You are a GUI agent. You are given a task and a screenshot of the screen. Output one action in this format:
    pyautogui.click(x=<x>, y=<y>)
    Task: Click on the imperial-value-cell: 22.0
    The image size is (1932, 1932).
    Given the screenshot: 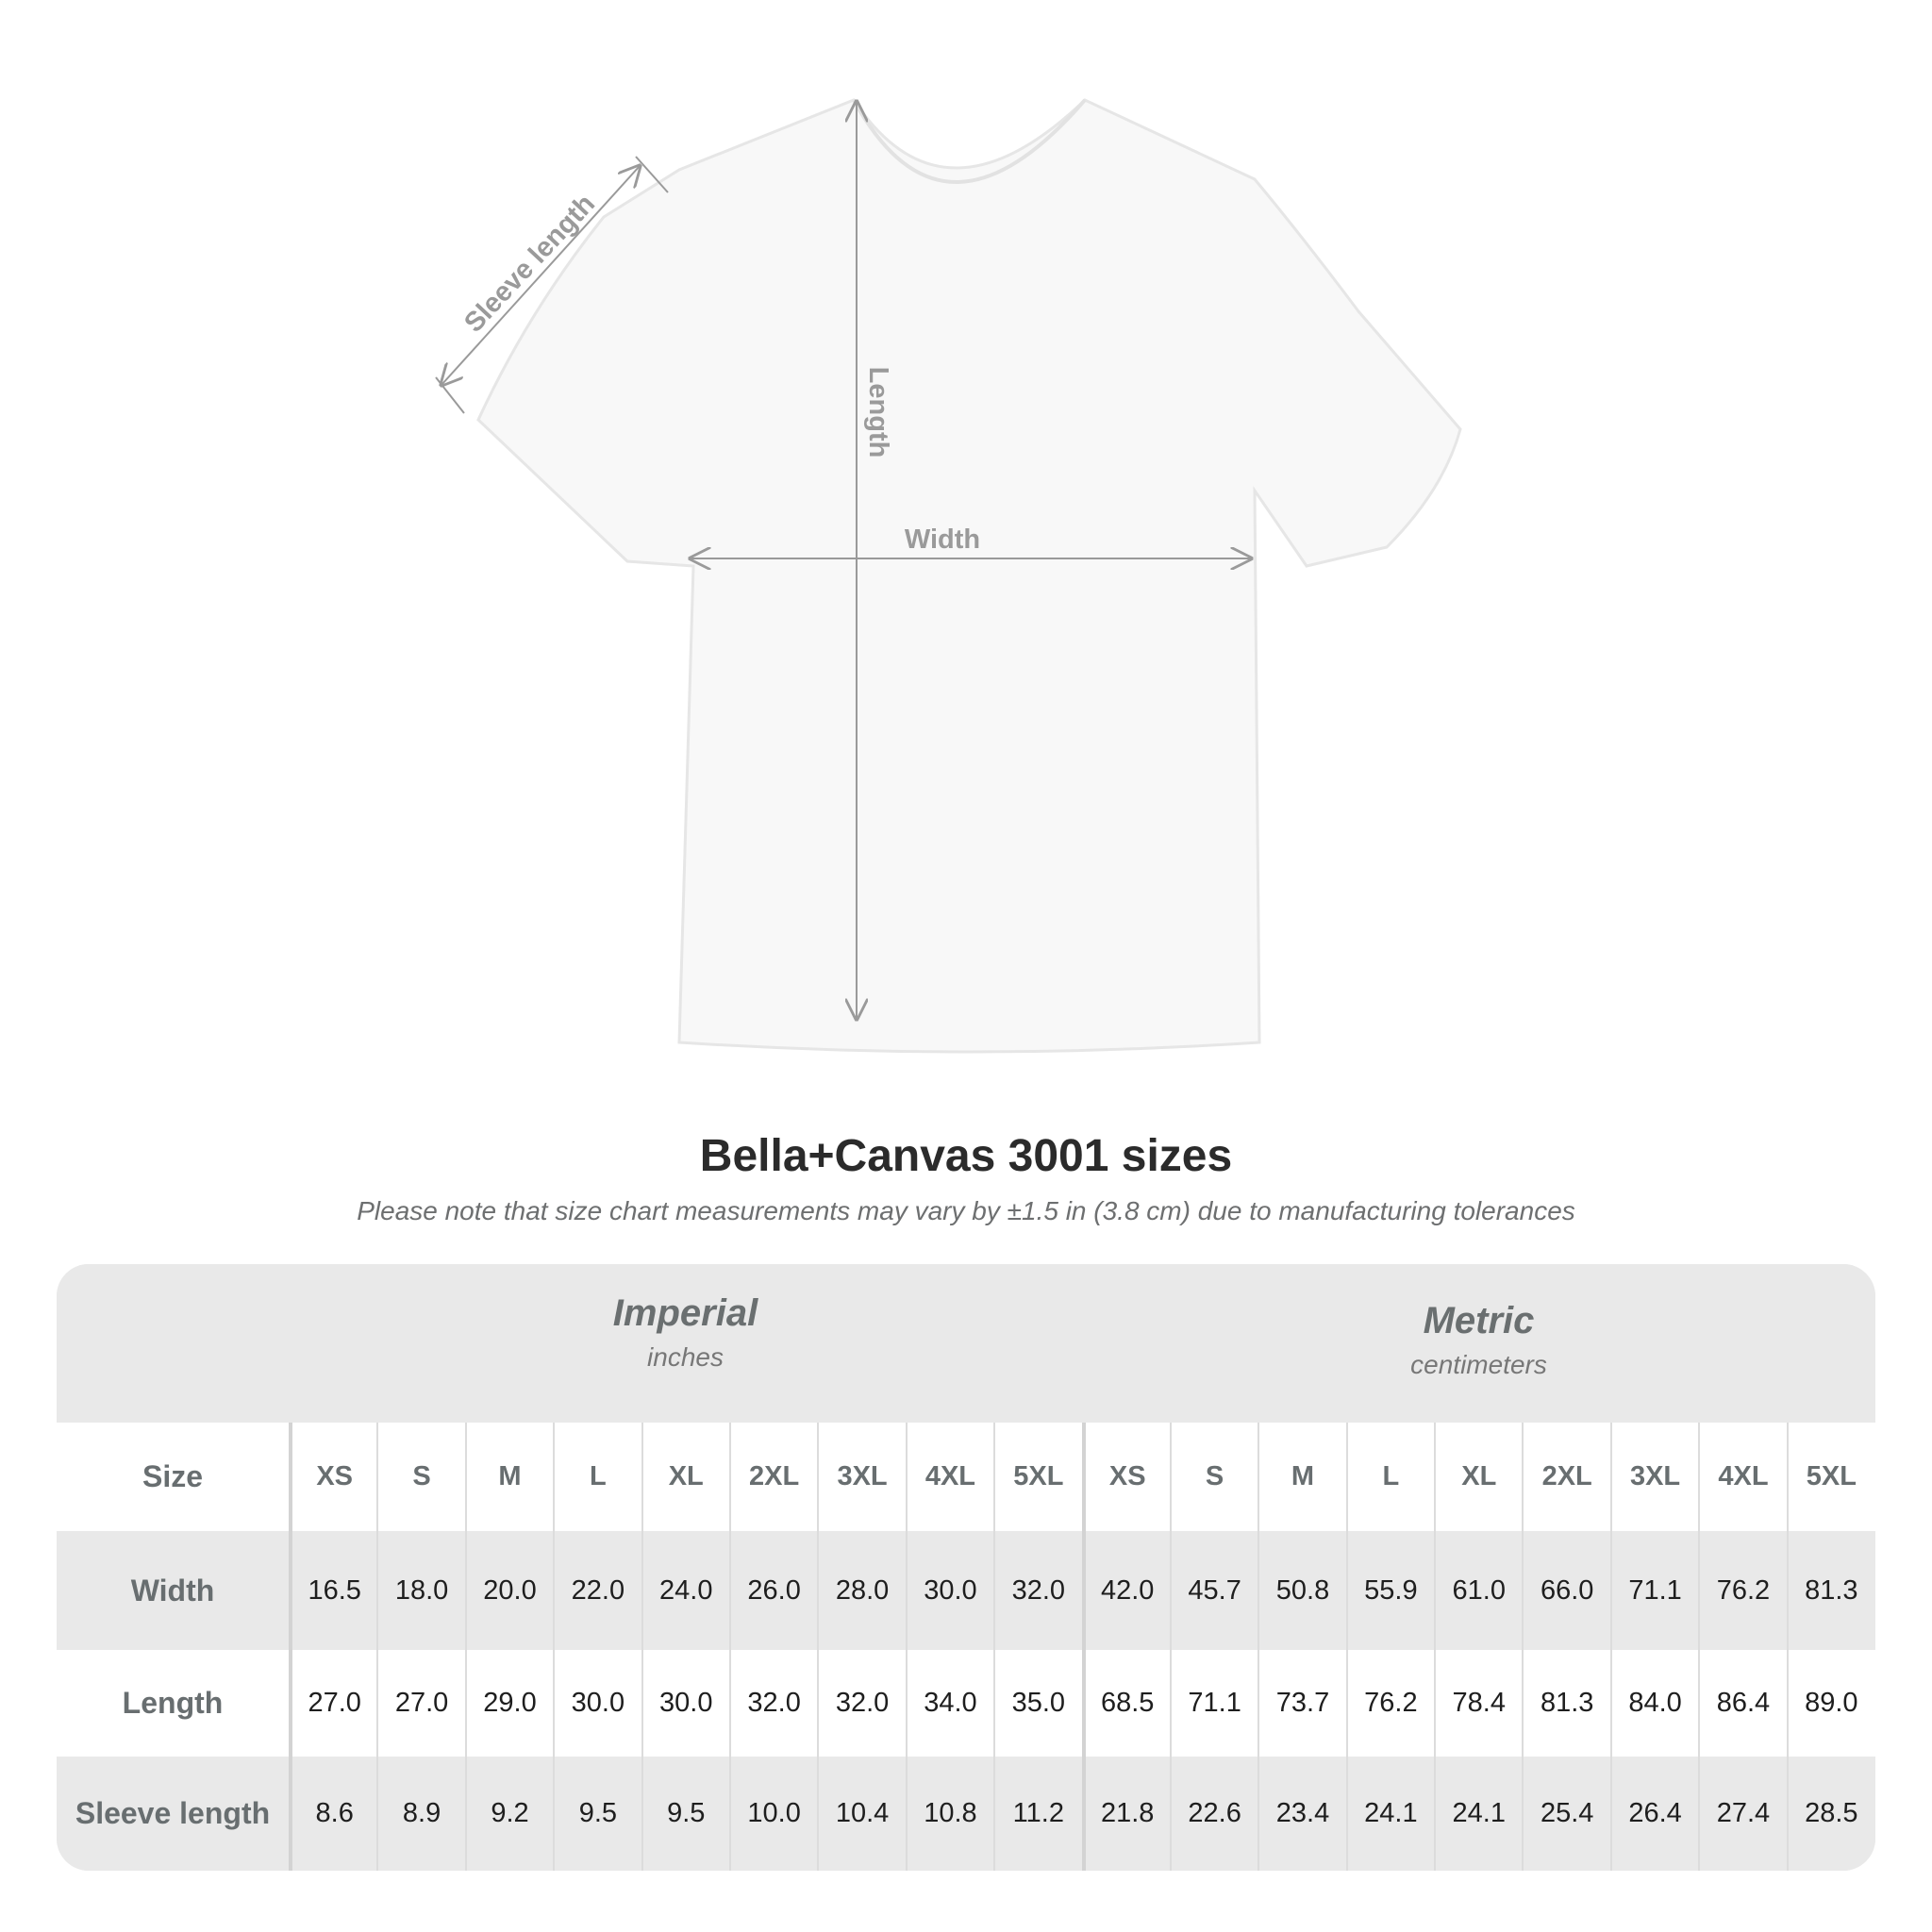 What is the action you would take?
    pyautogui.click(x=597, y=1591)
    